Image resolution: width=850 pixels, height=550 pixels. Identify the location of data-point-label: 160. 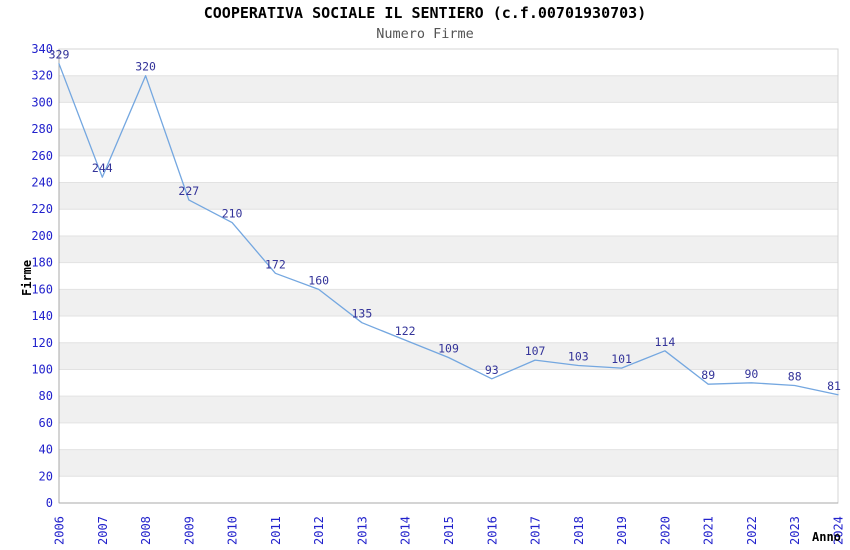
(318, 280).